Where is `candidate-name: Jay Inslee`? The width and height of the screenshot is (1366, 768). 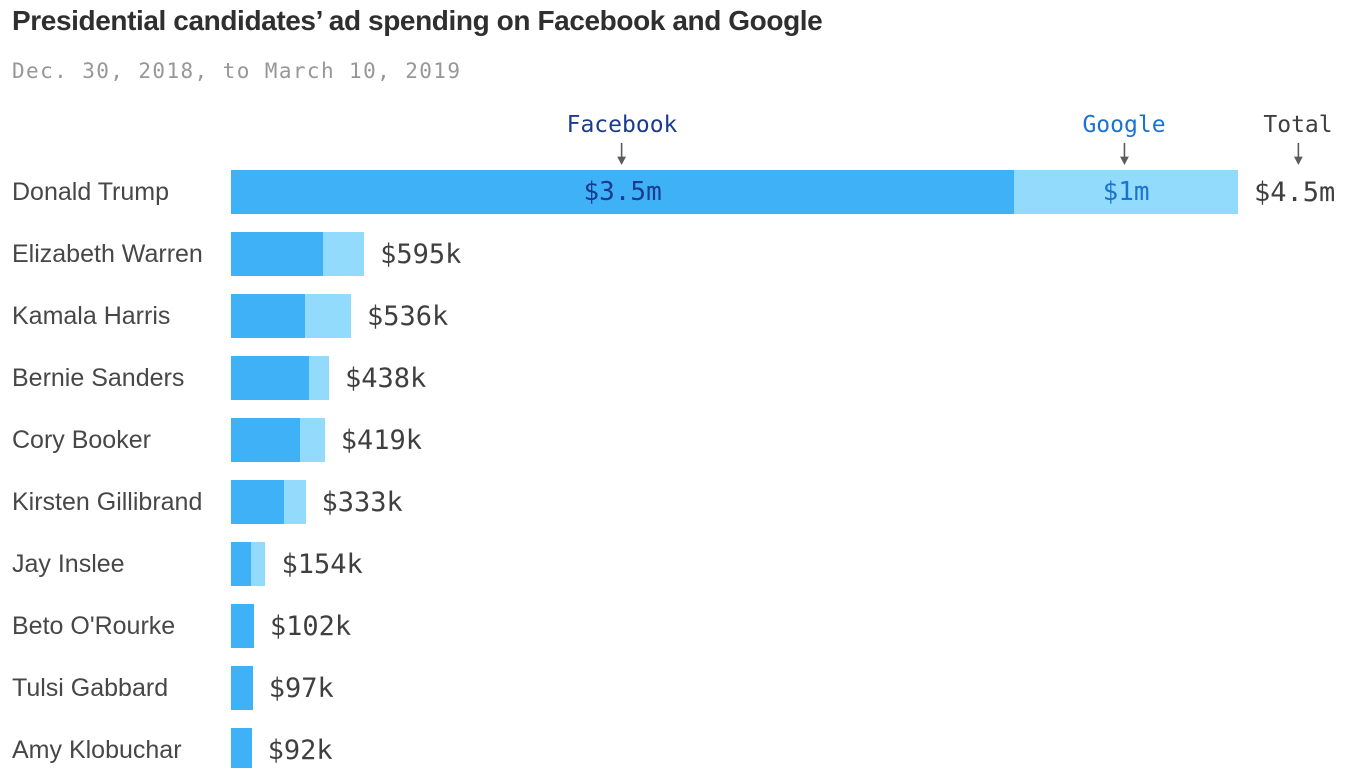
candidate-name: Jay Inslee is located at coordinates (68, 564).